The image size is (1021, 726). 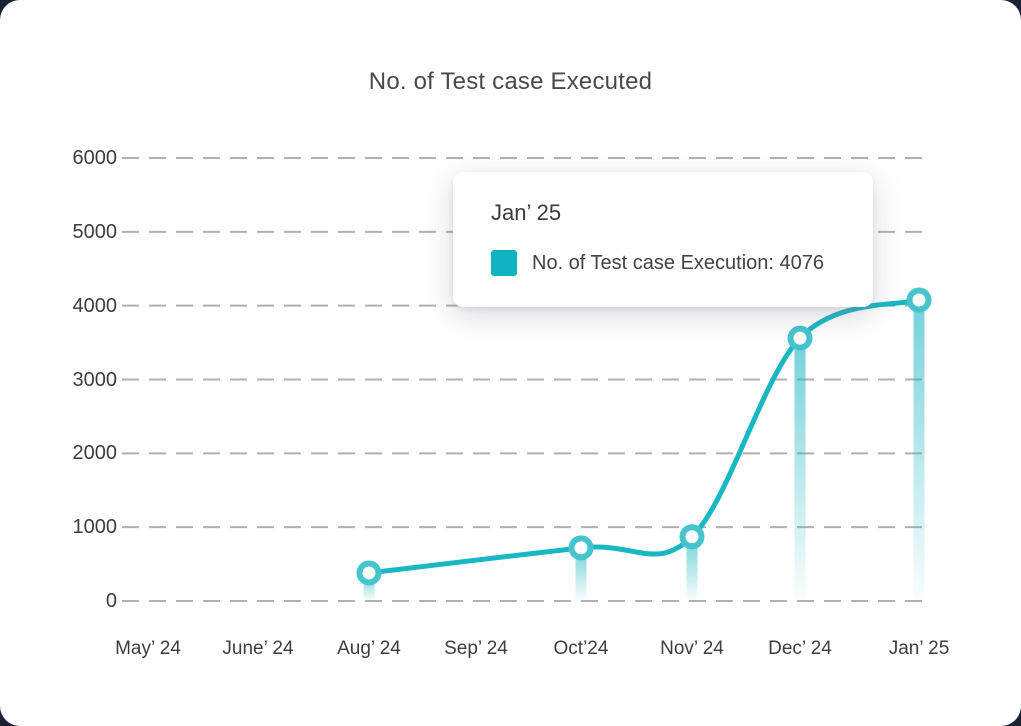 What do you see at coordinates (95, 527) in the screenshot?
I see `y-axis-label: 1000` at bounding box center [95, 527].